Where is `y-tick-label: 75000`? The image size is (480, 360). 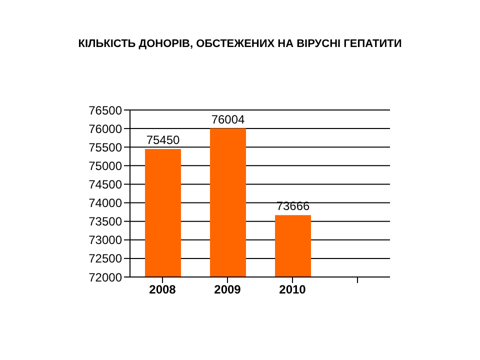 y-tick-label: 75000 is located at coordinates (105, 165).